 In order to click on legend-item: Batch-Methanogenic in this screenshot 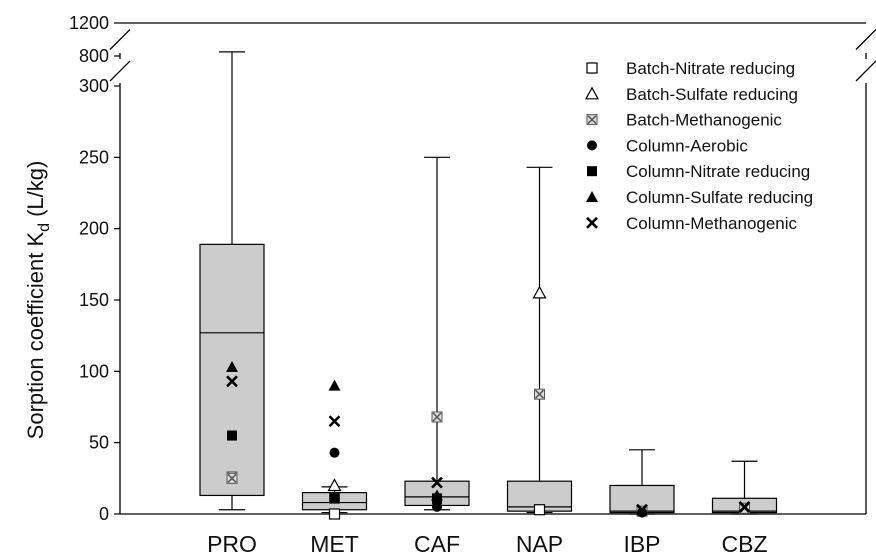, I will do `click(684, 120)`.